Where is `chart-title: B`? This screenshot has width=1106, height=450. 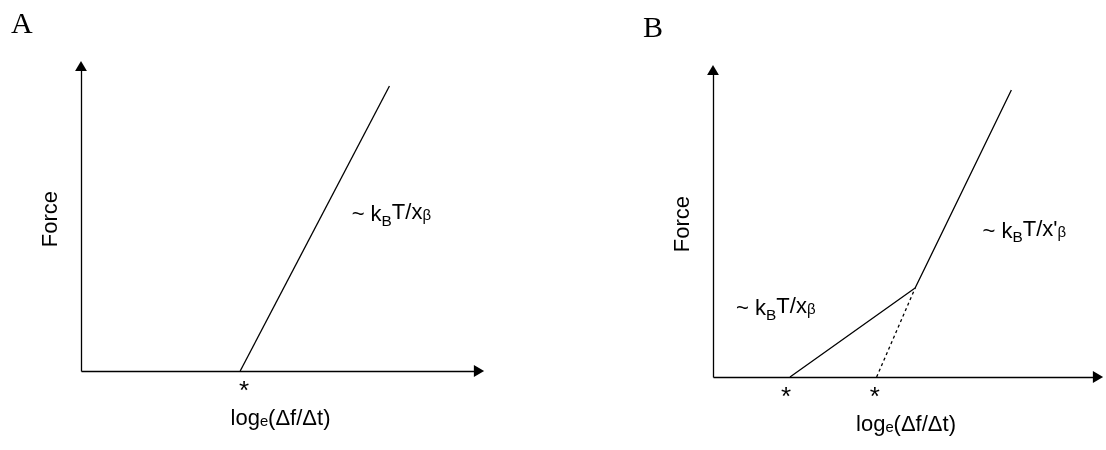 chart-title: B is located at coordinates (653, 26).